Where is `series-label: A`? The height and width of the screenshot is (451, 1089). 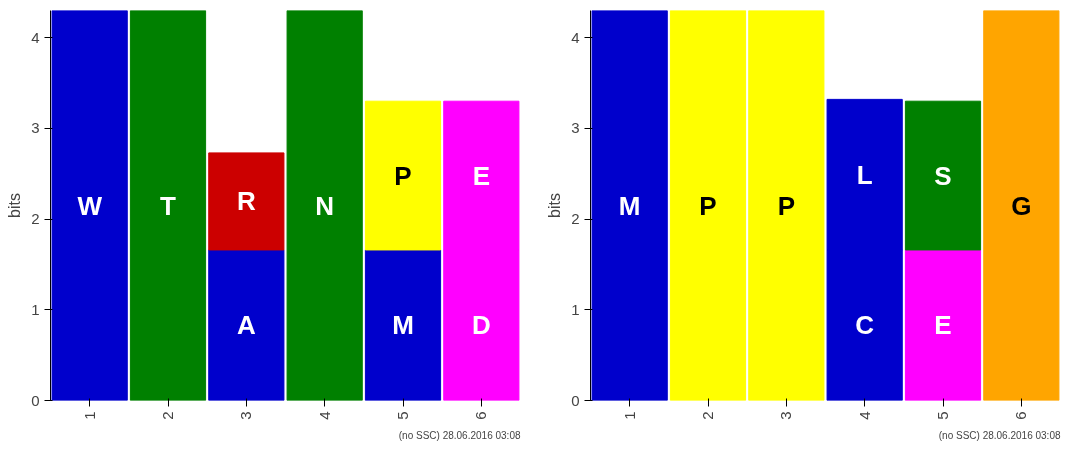
series-label: A is located at coordinates (246, 325).